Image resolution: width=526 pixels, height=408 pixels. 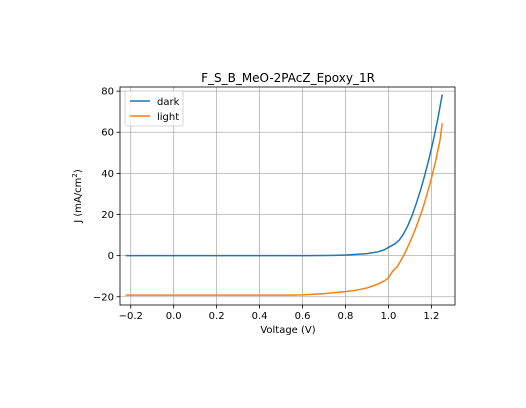 What do you see at coordinates (78, 201) in the screenshot?
I see `y-axis-label-main: J (mA/cm` at bounding box center [78, 201].